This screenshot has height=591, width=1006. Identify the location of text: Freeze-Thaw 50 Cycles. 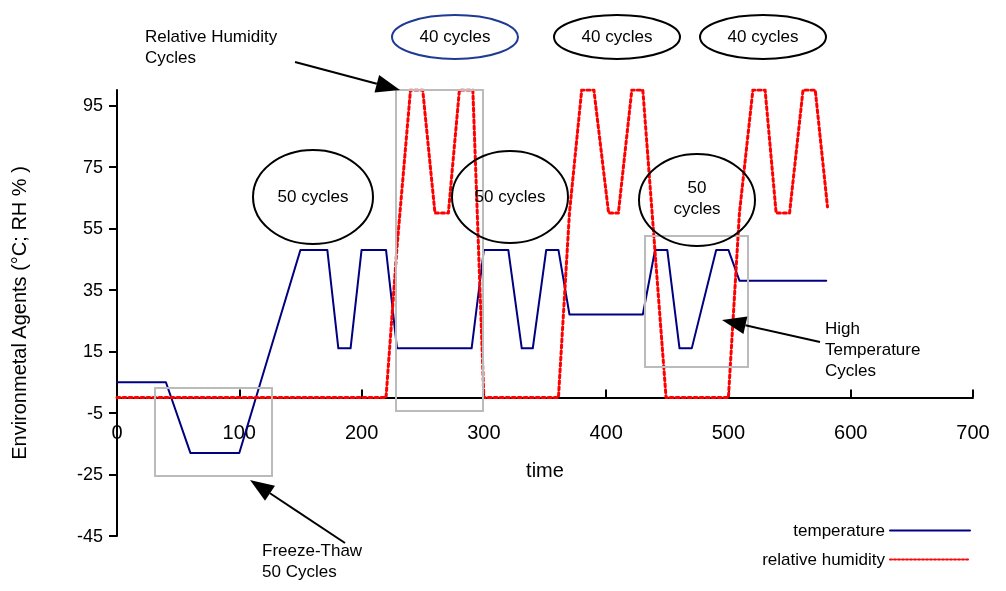
(313, 561).